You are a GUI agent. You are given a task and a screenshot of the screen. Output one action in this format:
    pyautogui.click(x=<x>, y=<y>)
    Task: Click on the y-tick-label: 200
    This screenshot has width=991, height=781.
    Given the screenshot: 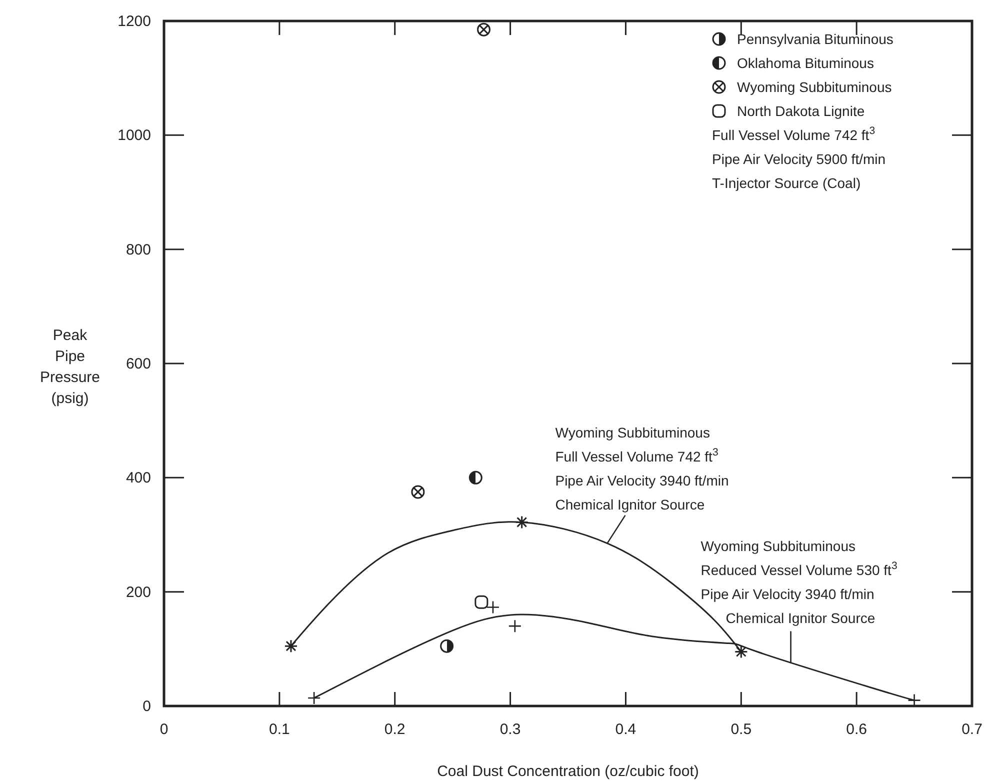 What is the action you would take?
    pyautogui.click(x=138, y=592)
    